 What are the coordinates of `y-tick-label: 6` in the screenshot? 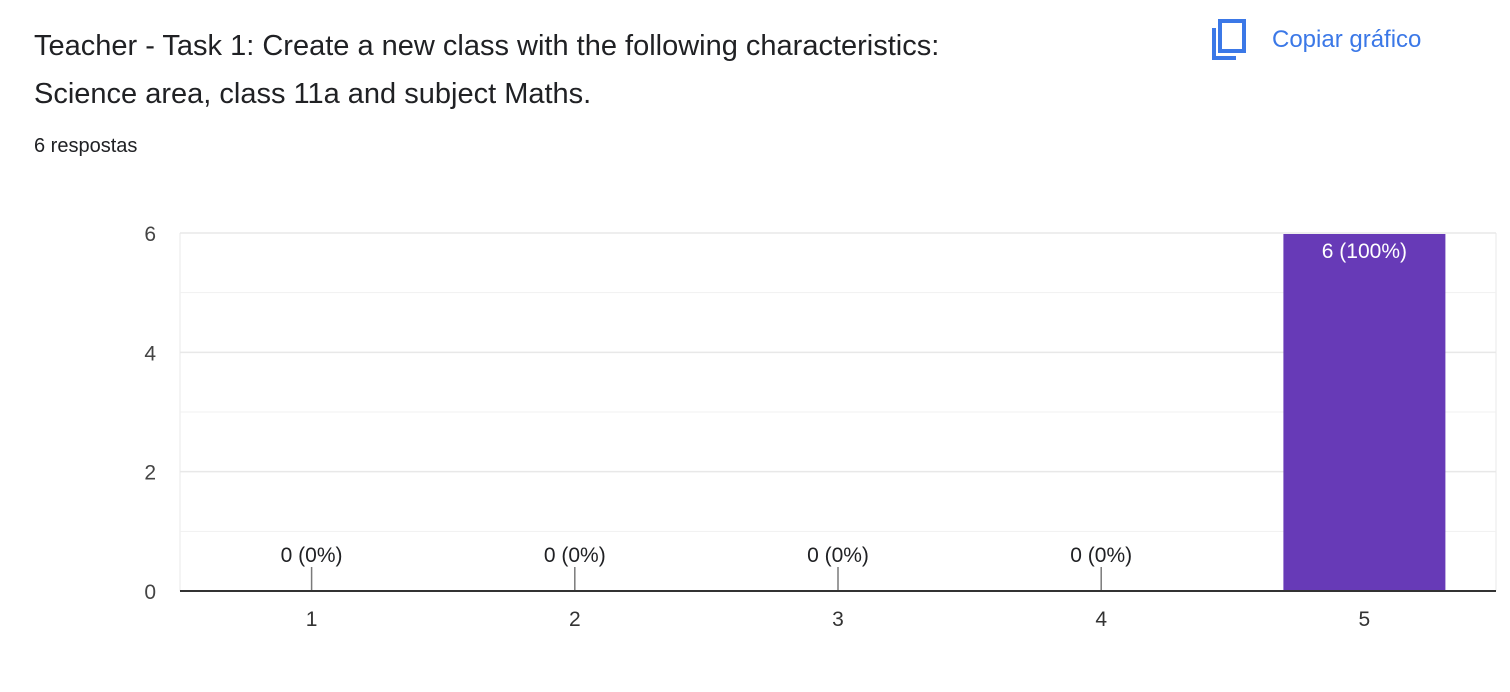 It's located at (150, 234).